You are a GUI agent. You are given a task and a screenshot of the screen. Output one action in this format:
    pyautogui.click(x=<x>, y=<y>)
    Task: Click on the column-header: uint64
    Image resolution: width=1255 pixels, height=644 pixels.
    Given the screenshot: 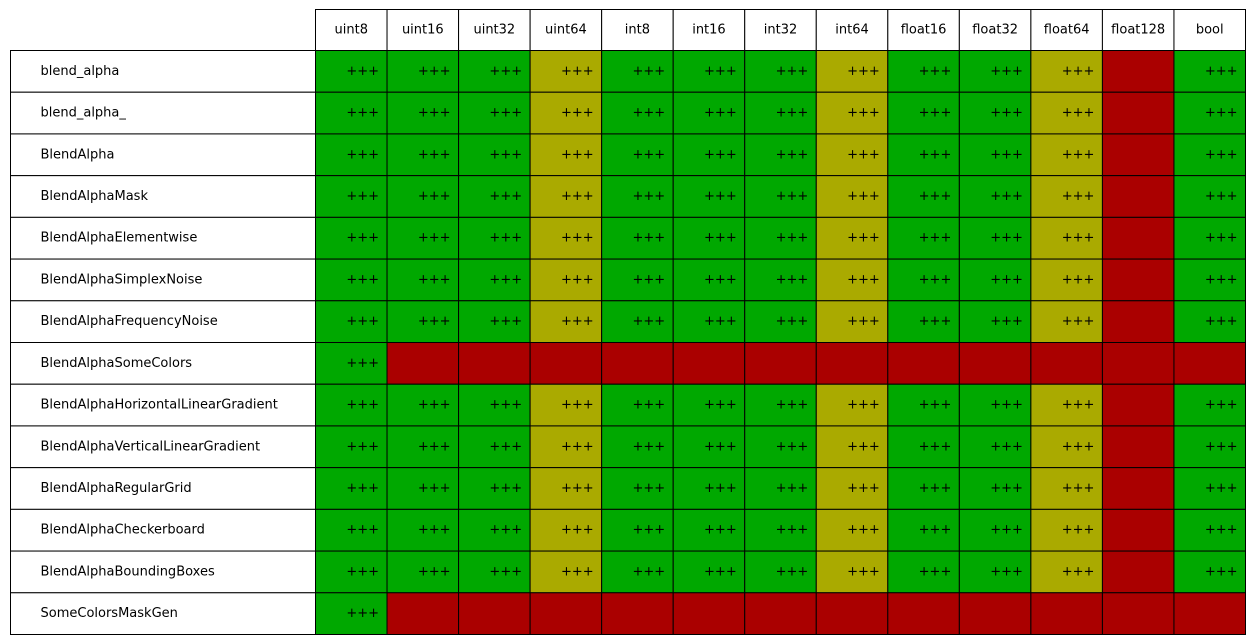 What is the action you would take?
    pyautogui.click(x=566, y=30)
    